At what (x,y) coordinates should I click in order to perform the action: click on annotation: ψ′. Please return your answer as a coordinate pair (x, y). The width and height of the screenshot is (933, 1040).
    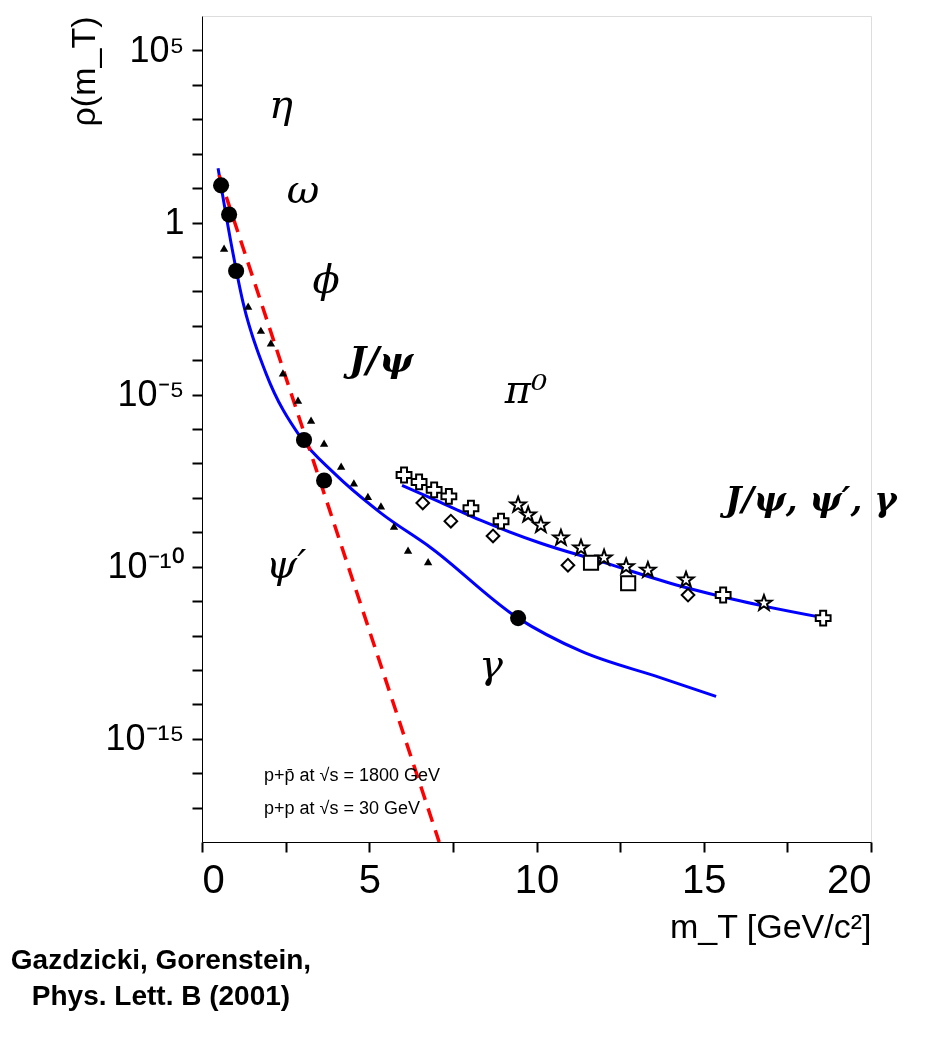
    Looking at the image, I should click on (286, 564).